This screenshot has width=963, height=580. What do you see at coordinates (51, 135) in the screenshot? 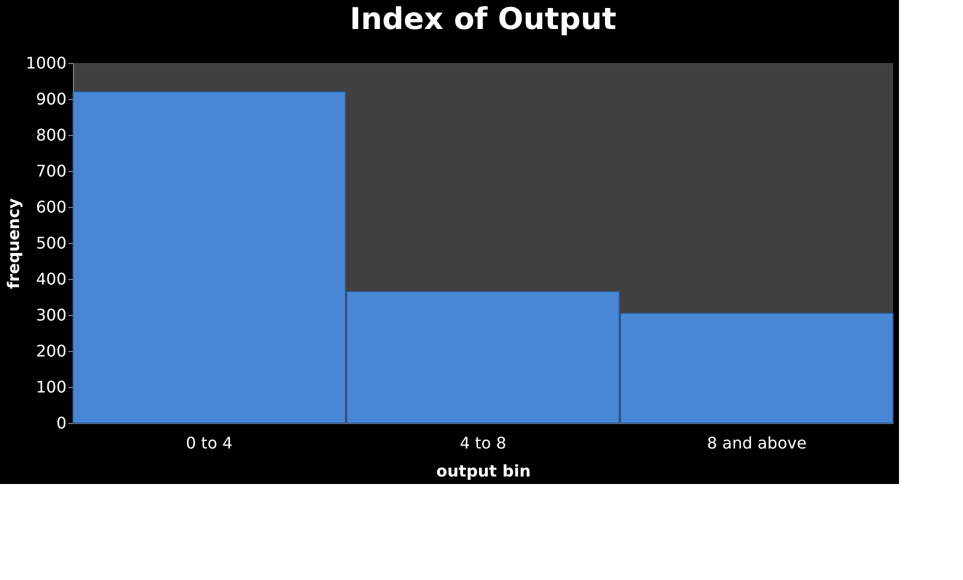
I see `y-tick-label: 800` at bounding box center [51, 135].